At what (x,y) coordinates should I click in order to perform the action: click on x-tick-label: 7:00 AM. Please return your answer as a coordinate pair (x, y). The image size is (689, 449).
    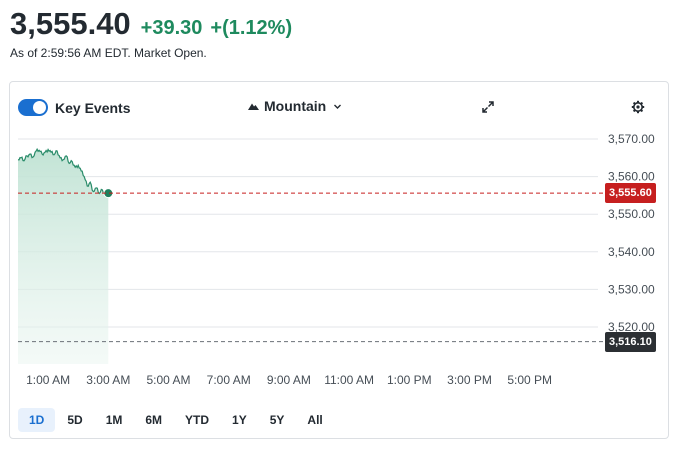
    Looking at the image, I should click on (229, 380).